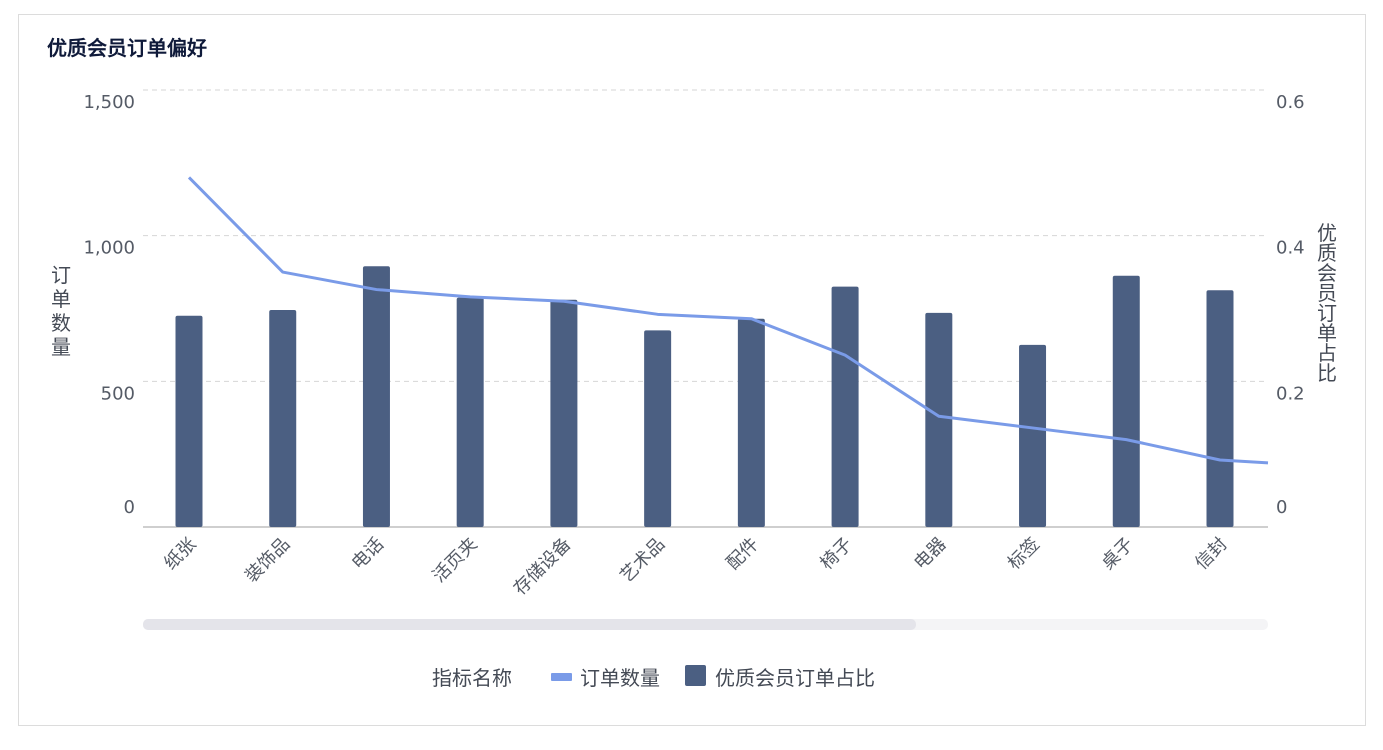 Image resolution: width=1383 pixels, height=750 pixels. What do you see at coordinates (1290, 102) in the screenshot?
I see `y-right-tick-label: 0.6` at bounding box center [1290, 102].